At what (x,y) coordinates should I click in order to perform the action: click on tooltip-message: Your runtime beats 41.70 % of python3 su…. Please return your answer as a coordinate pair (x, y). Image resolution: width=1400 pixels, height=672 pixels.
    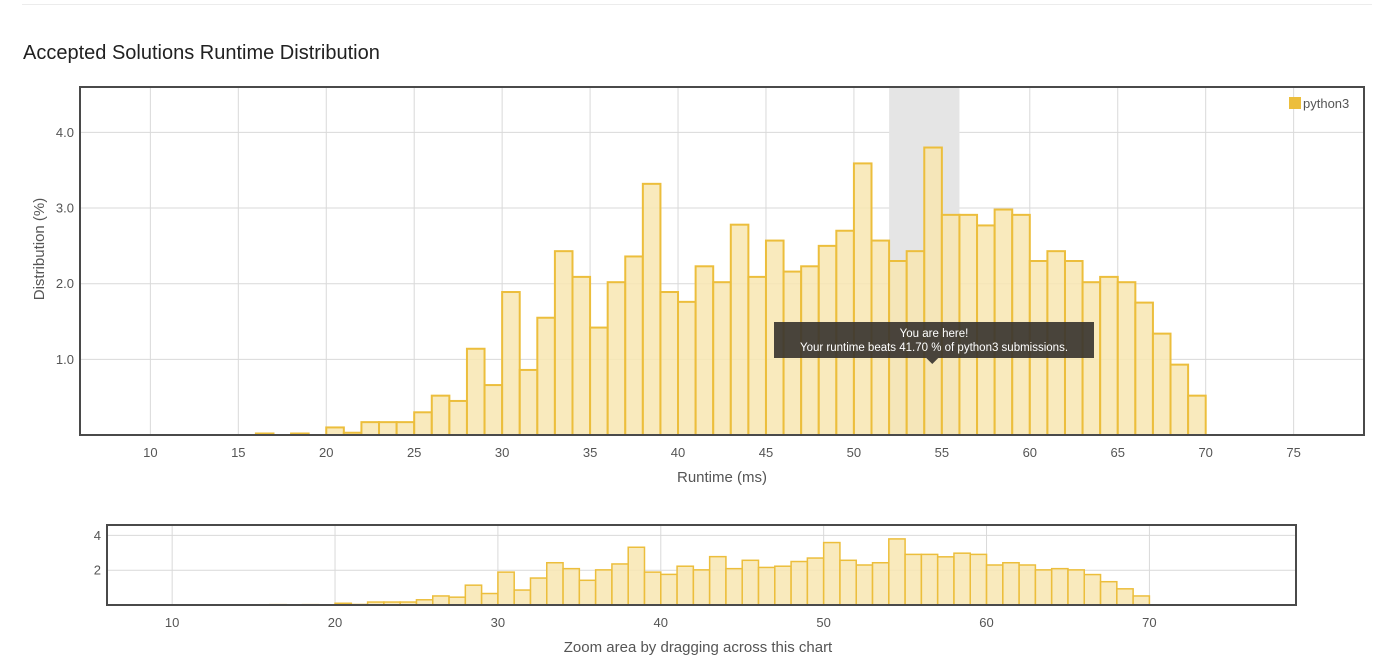
    Looking at the image, I should click on (934, 348).